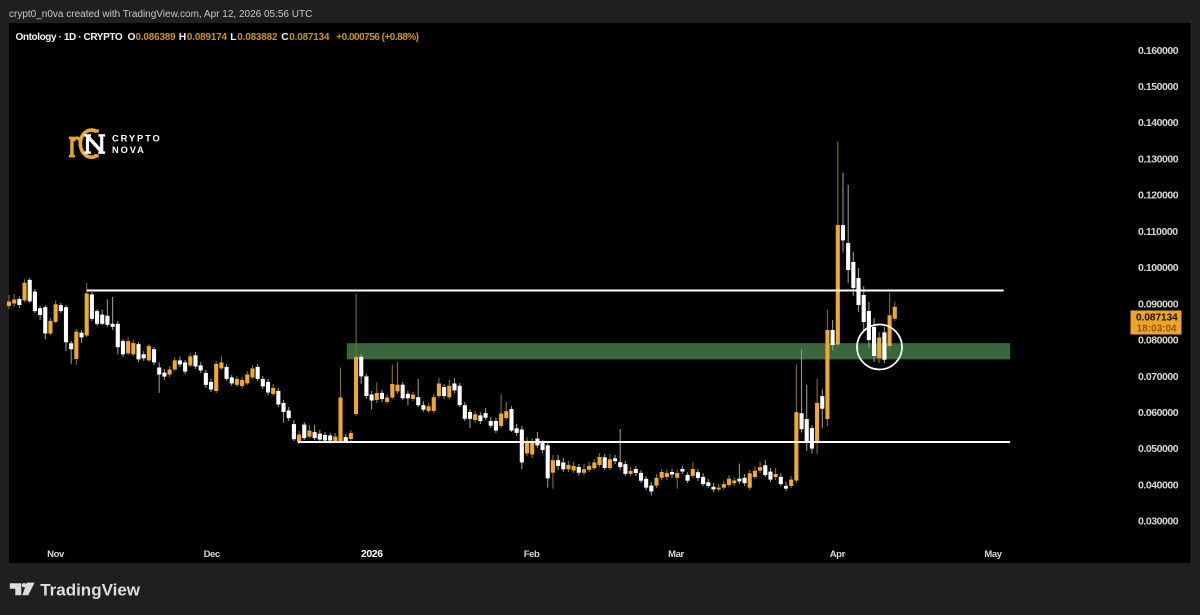 This screenshot has width=1200, height=615. I want to click on svg-text: 0.130000, so click(1158, 160).